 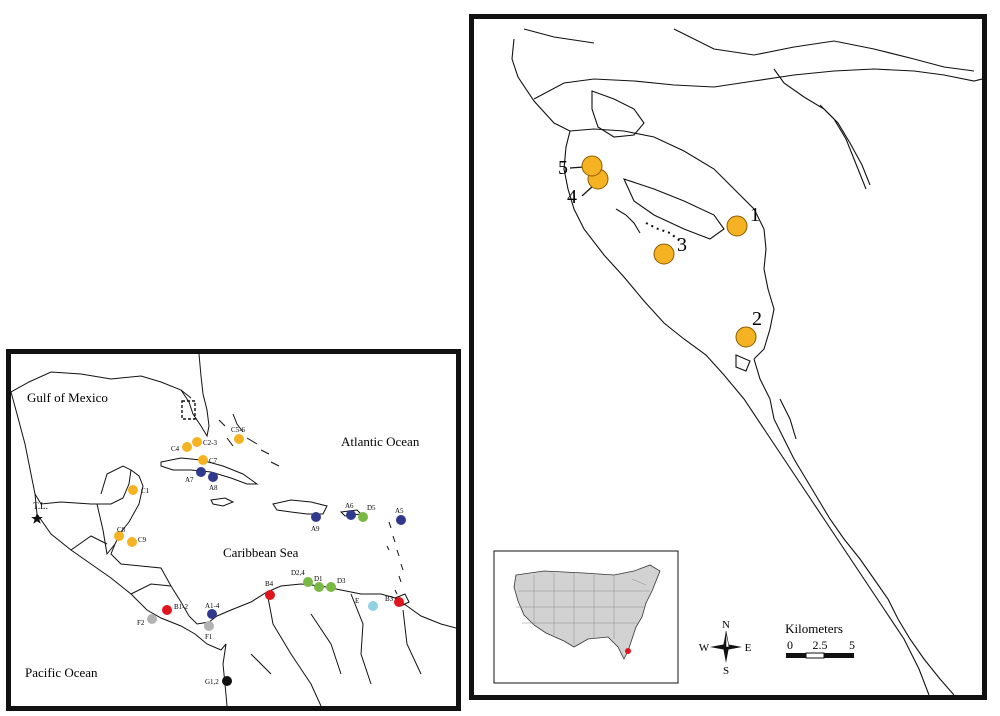 What do you see at coordinates (212, 606) in the screenshot?
I see `site-label-a1-4: A1-4` at bounding box center [212, 606].